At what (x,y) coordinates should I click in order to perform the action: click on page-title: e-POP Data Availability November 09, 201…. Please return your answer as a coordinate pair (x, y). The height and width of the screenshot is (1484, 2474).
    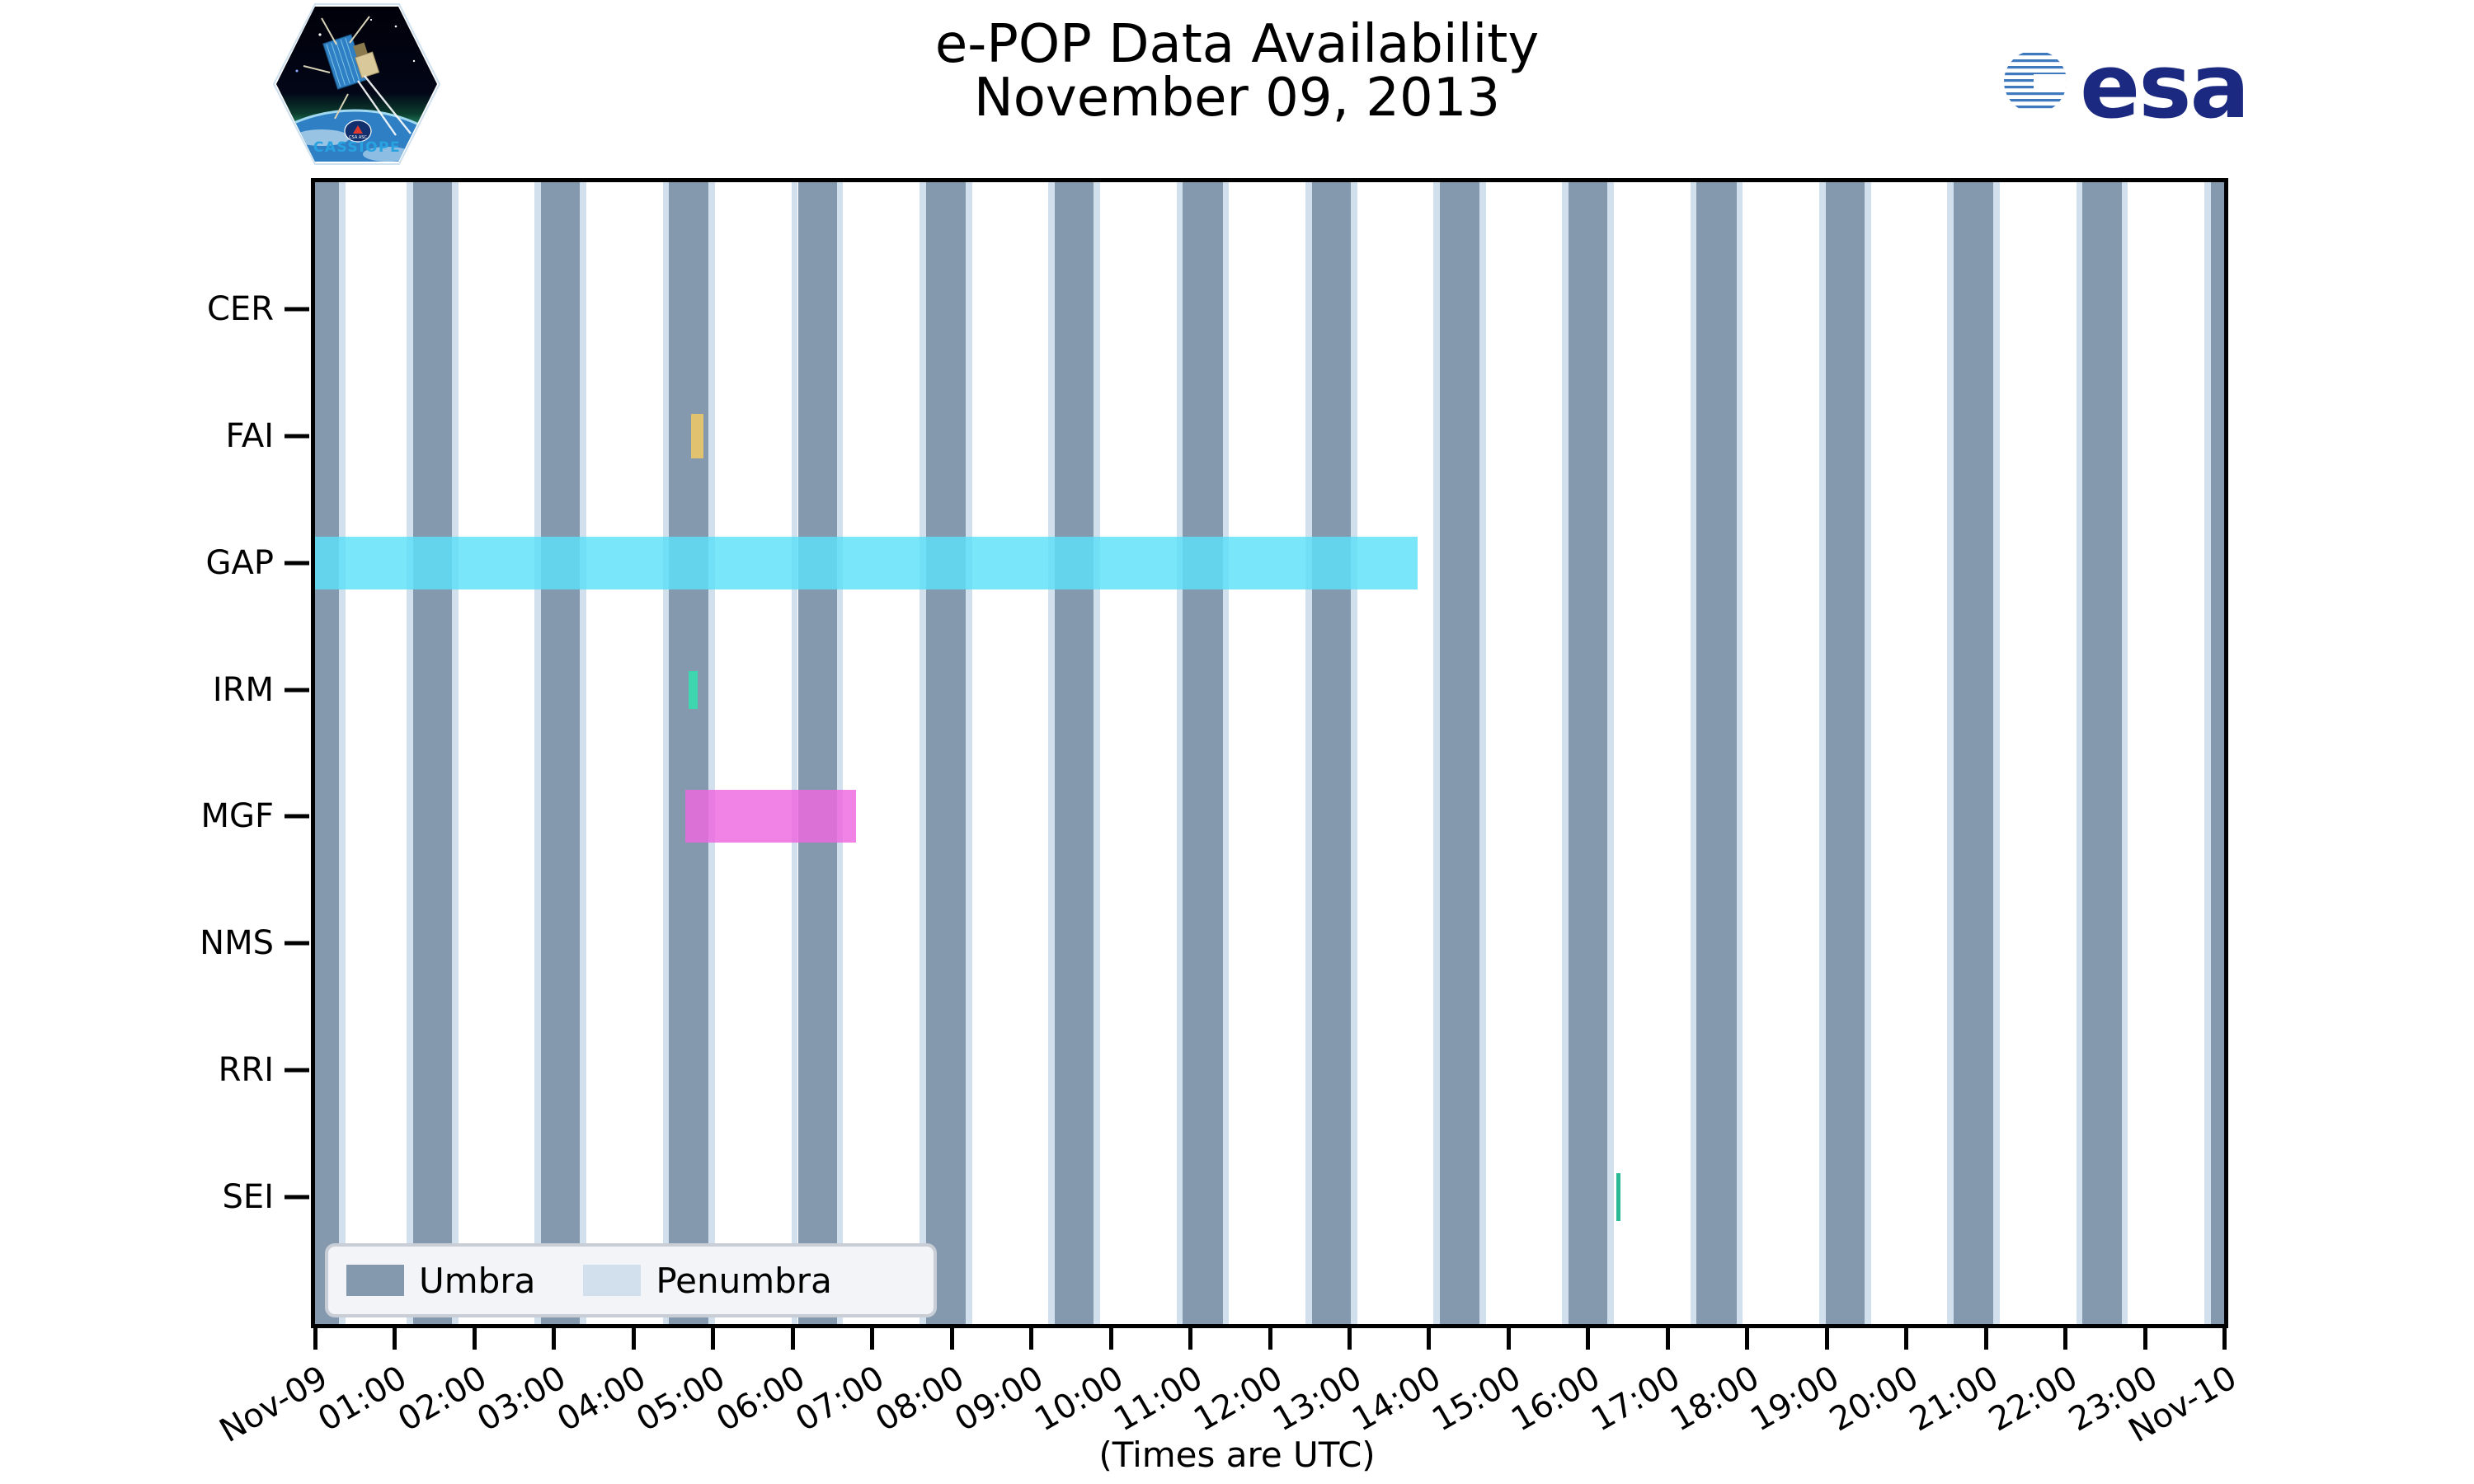
    Looking at the image, I should click on (1237, 71).